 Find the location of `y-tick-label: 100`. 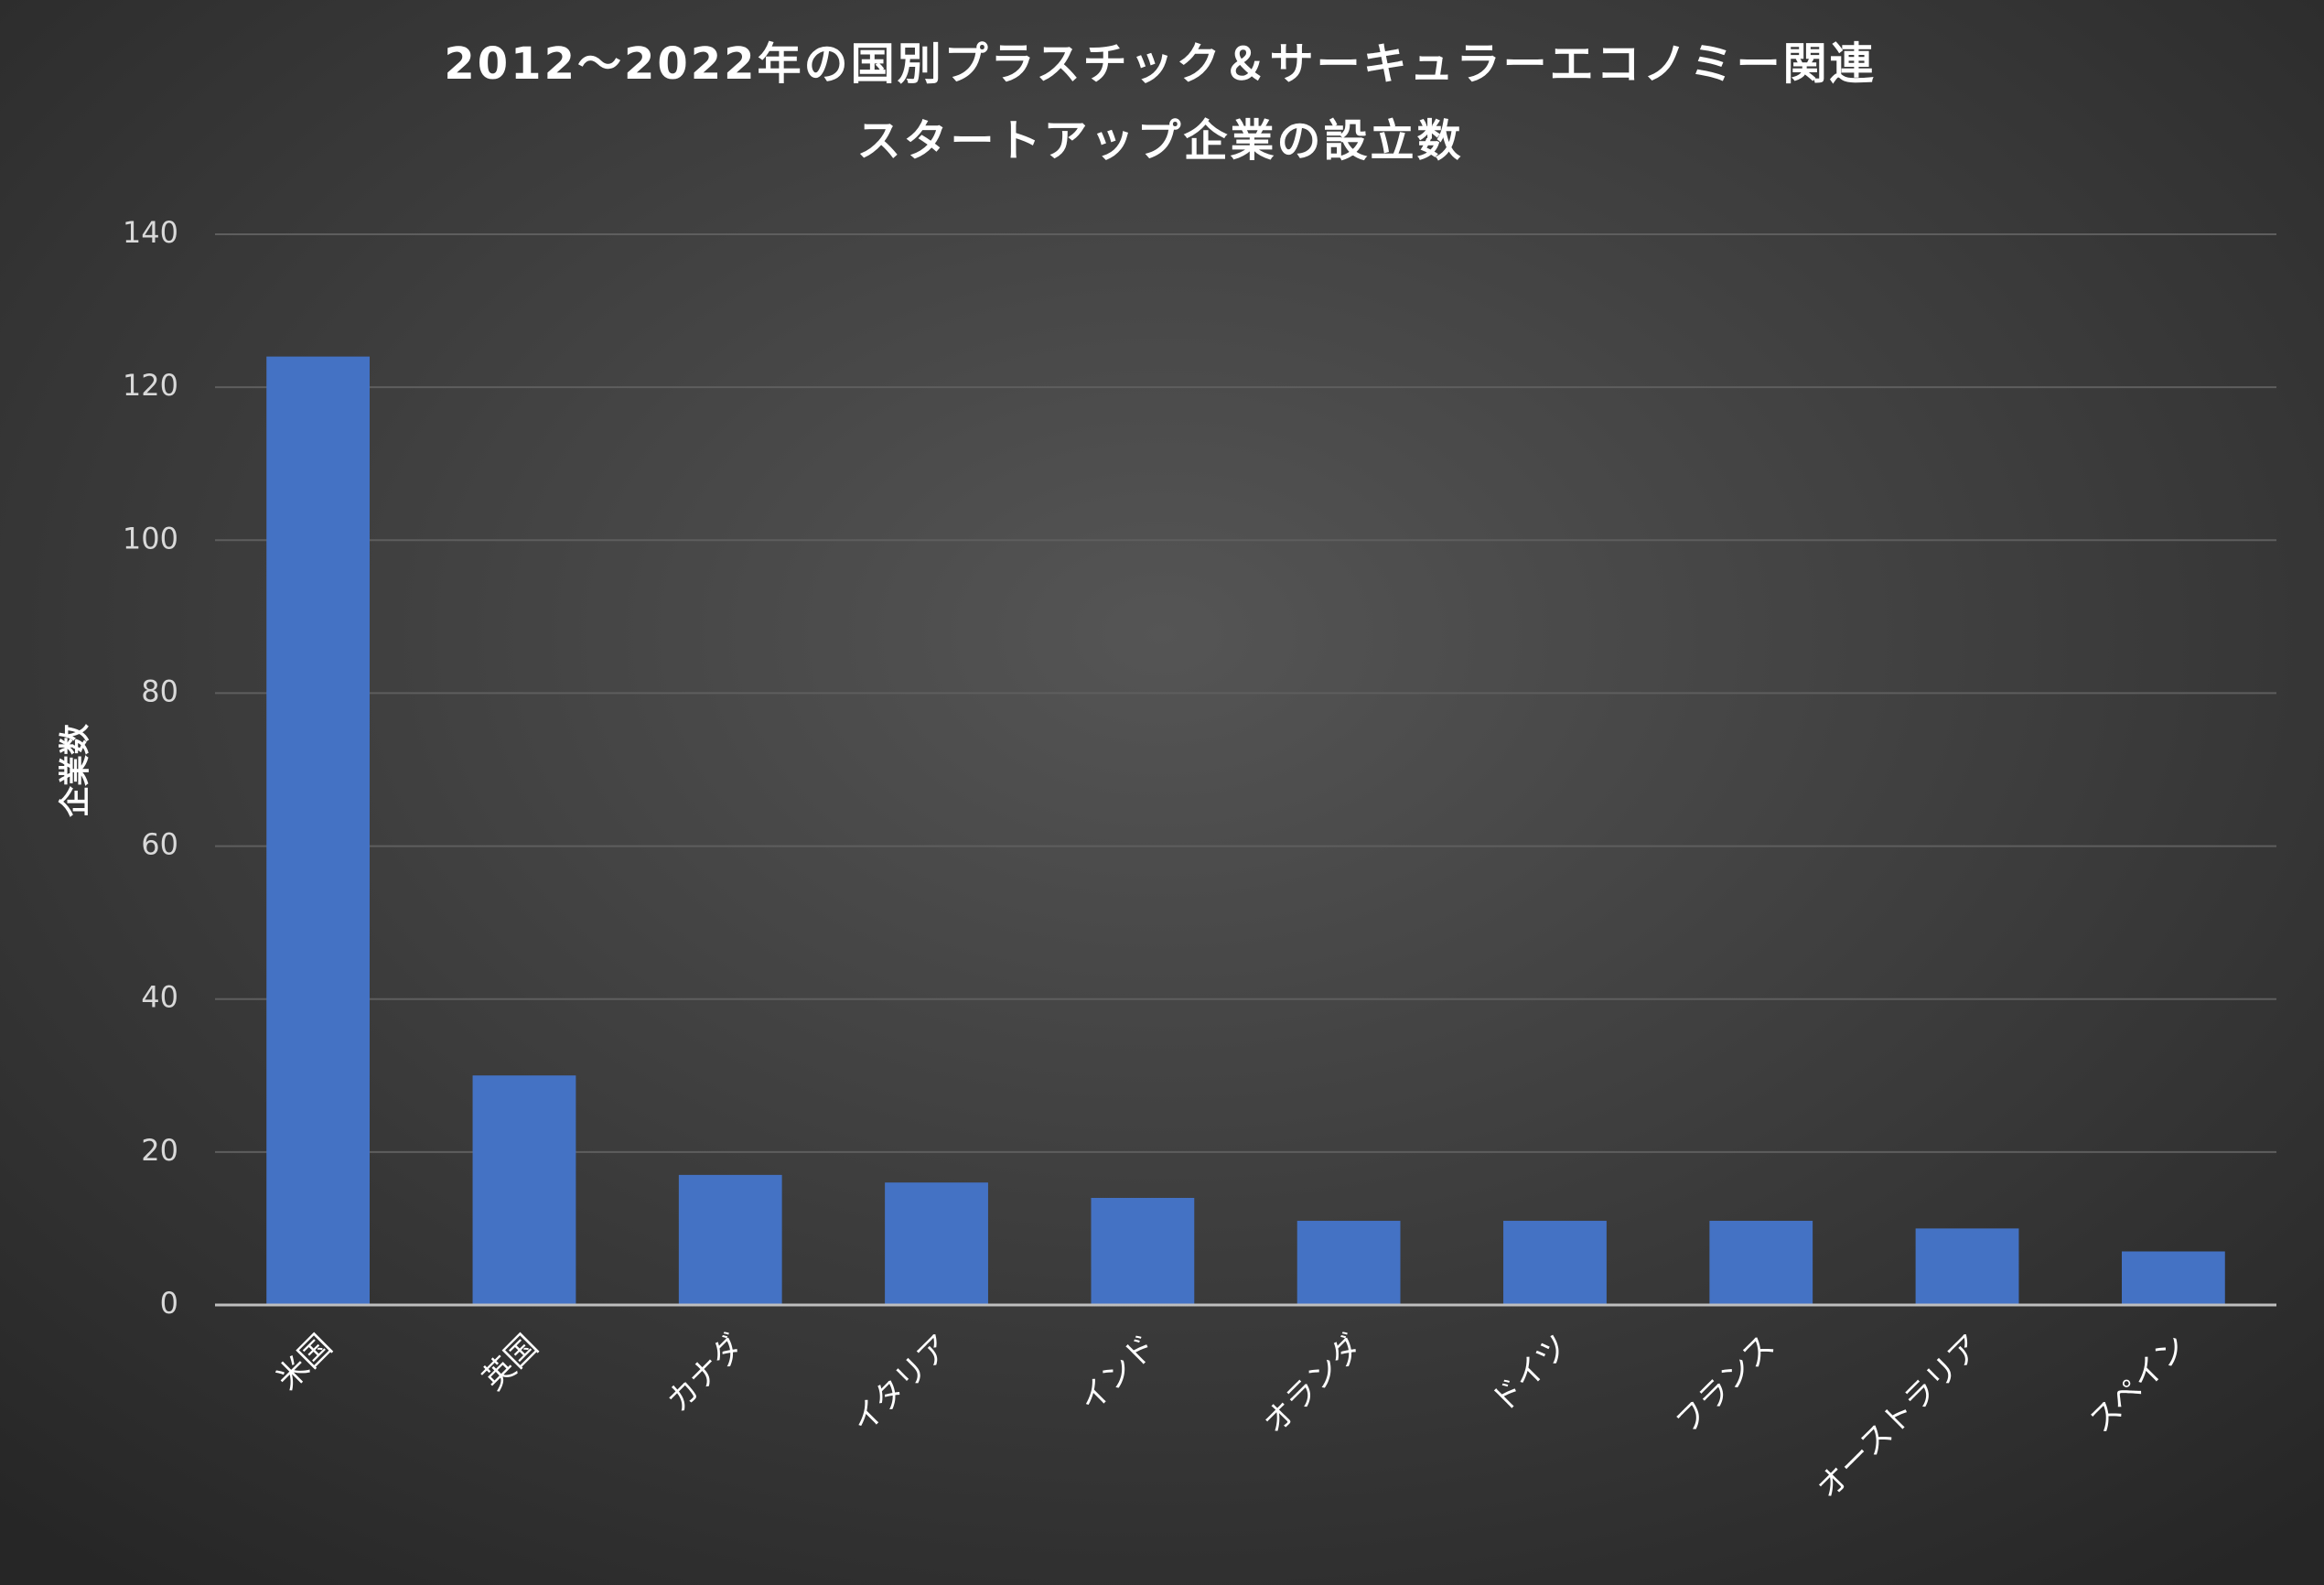

y-tick-label: 100 is located at coordinates (150, 538).